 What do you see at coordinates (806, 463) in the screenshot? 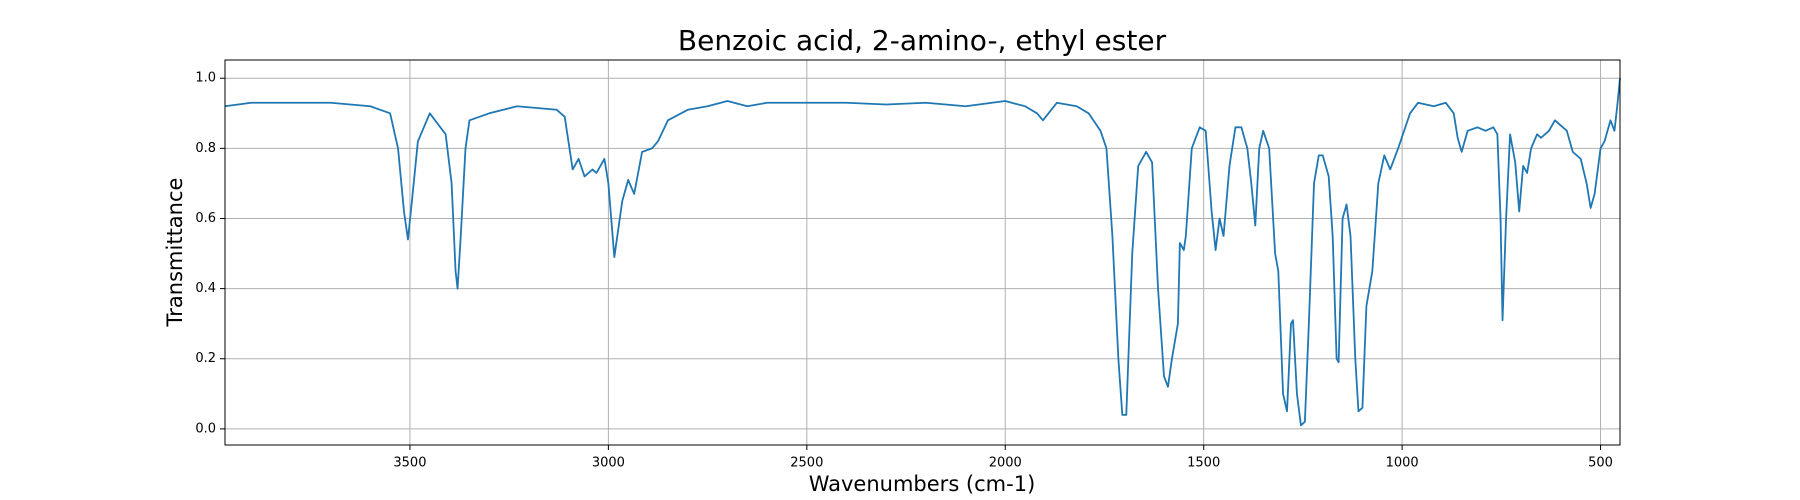
I see `x-tick-label: 2500` at bounding box center [806, 463].